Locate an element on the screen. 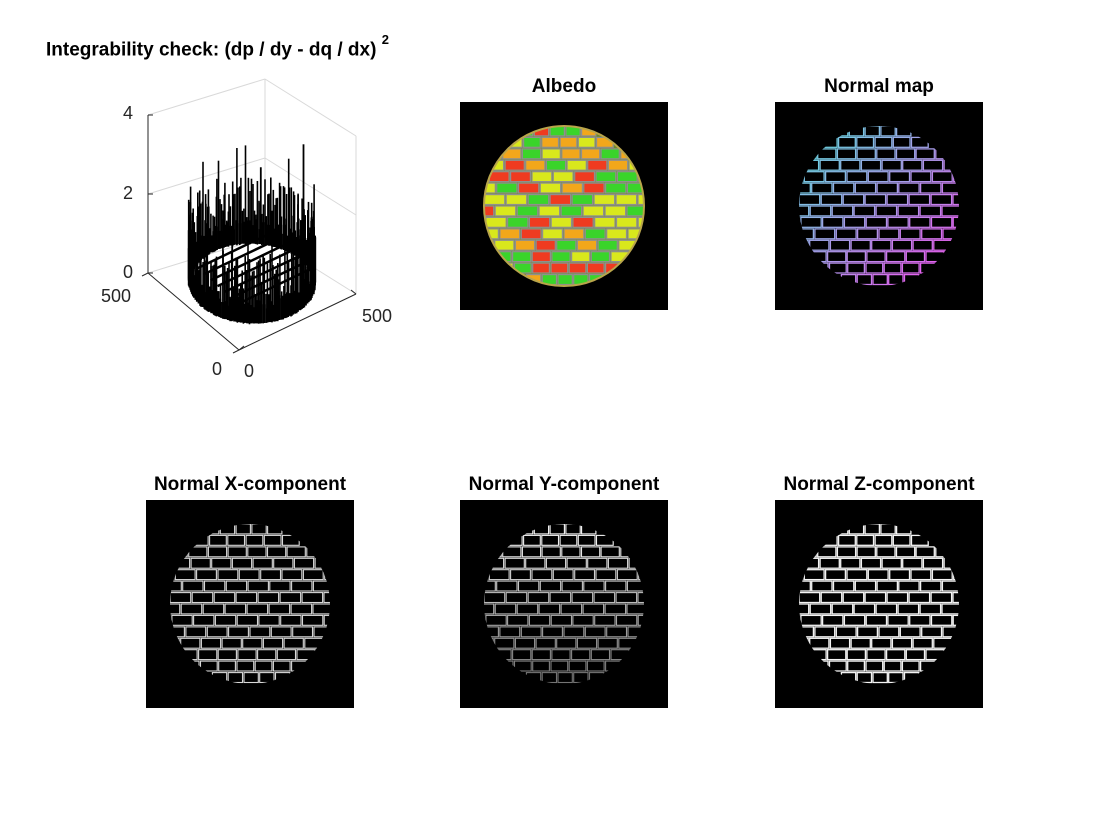  z-tick-4: 4 is located at coordinates (128, 113).